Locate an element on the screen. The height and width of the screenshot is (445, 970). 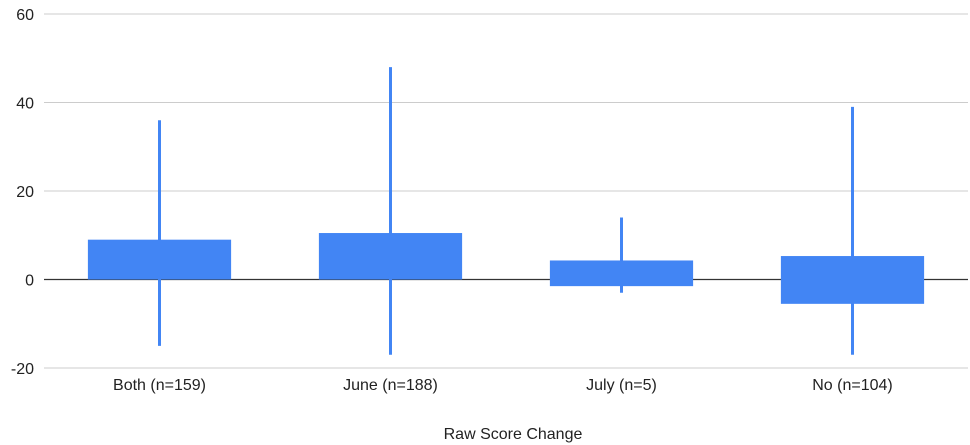
y-axis-tick-labels: -20 0 20 40 60 is located at coordinates (22, 192).